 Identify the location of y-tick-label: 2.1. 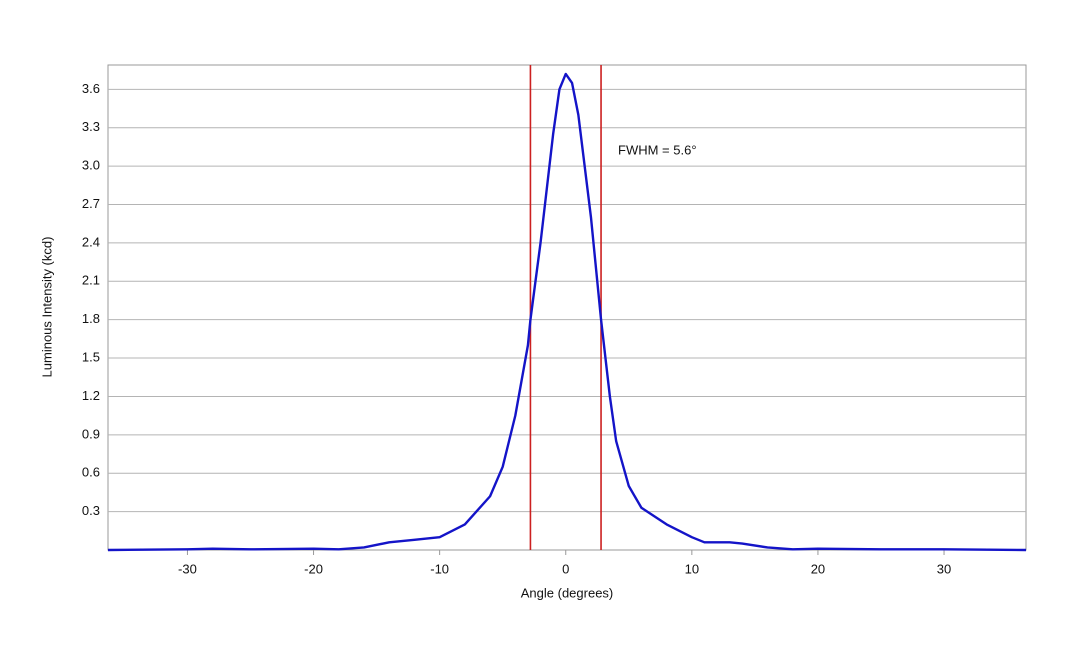
(91, 280).